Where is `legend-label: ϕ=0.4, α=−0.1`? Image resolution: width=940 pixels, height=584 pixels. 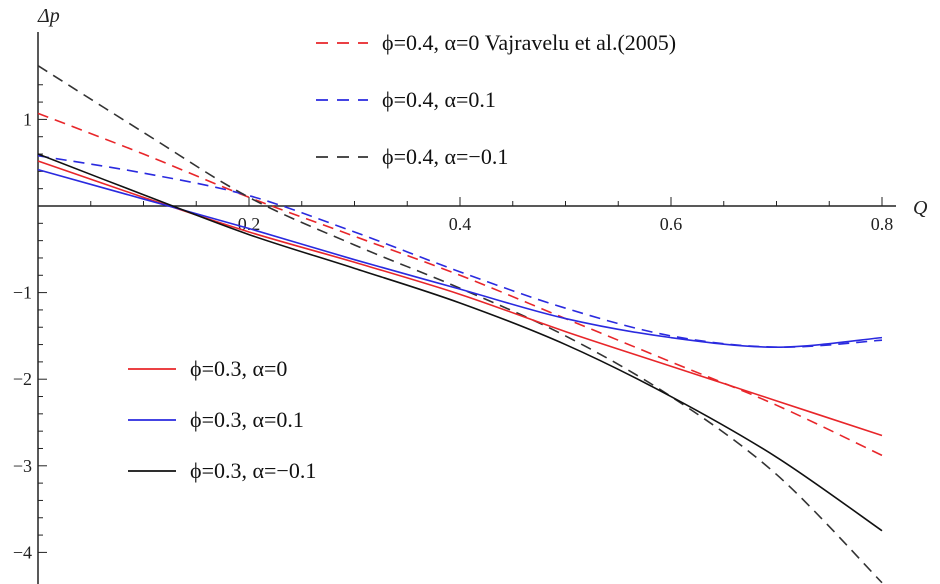
legend-label: ϕ=0.4, α=−0.1 is located at coordinates (445, 156).